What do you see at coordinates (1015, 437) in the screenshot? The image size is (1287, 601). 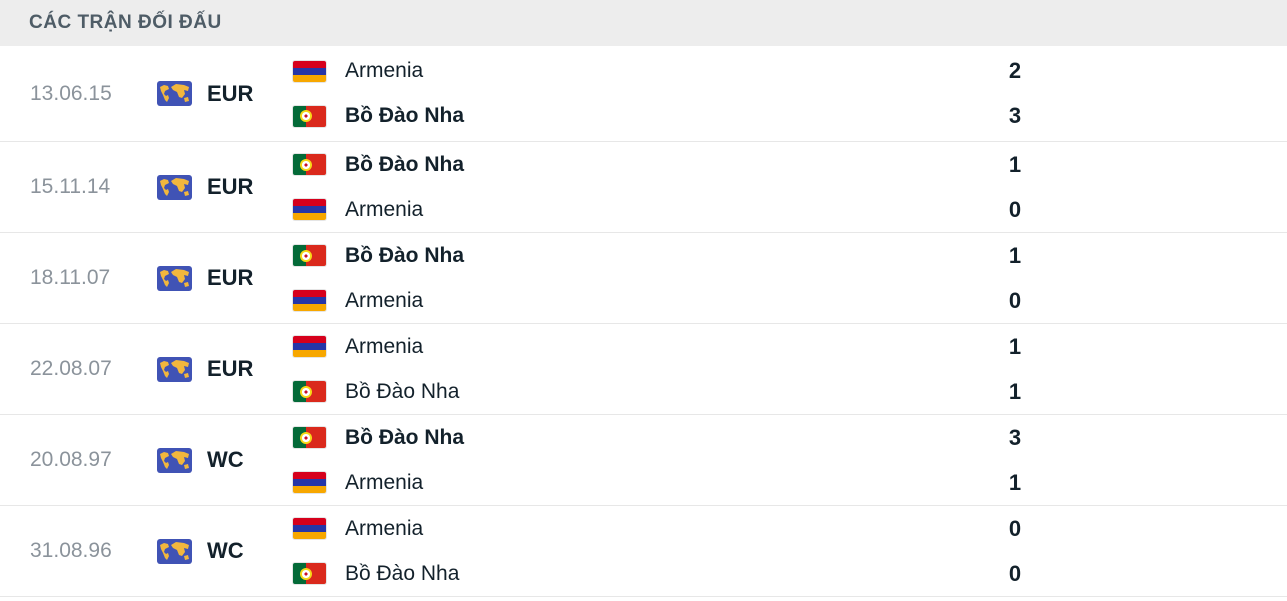 I see `home-team-score: 3` at bounding box center [1015, 437].